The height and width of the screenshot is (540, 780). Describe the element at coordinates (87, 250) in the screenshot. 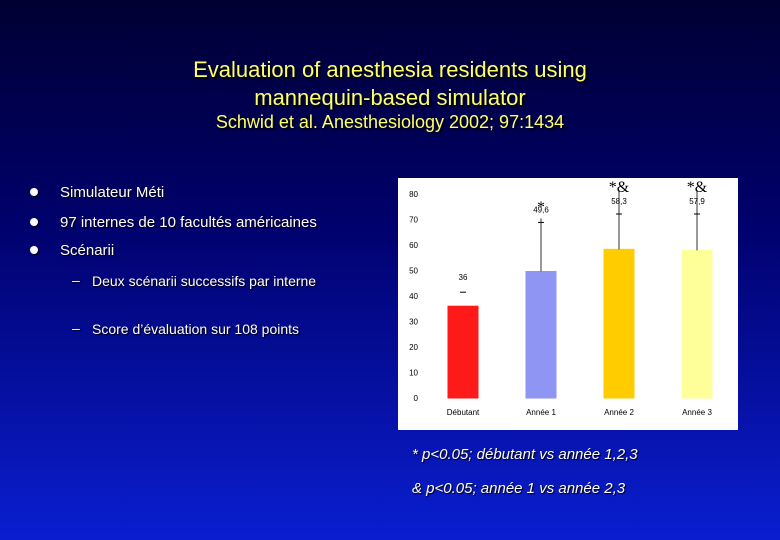

I see `bullet-text: Scénarii` at that location.